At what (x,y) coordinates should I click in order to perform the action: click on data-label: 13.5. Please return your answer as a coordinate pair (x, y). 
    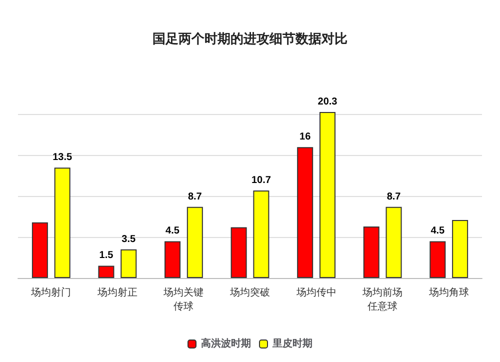
    Looking at the image, I should click on (62, 158).